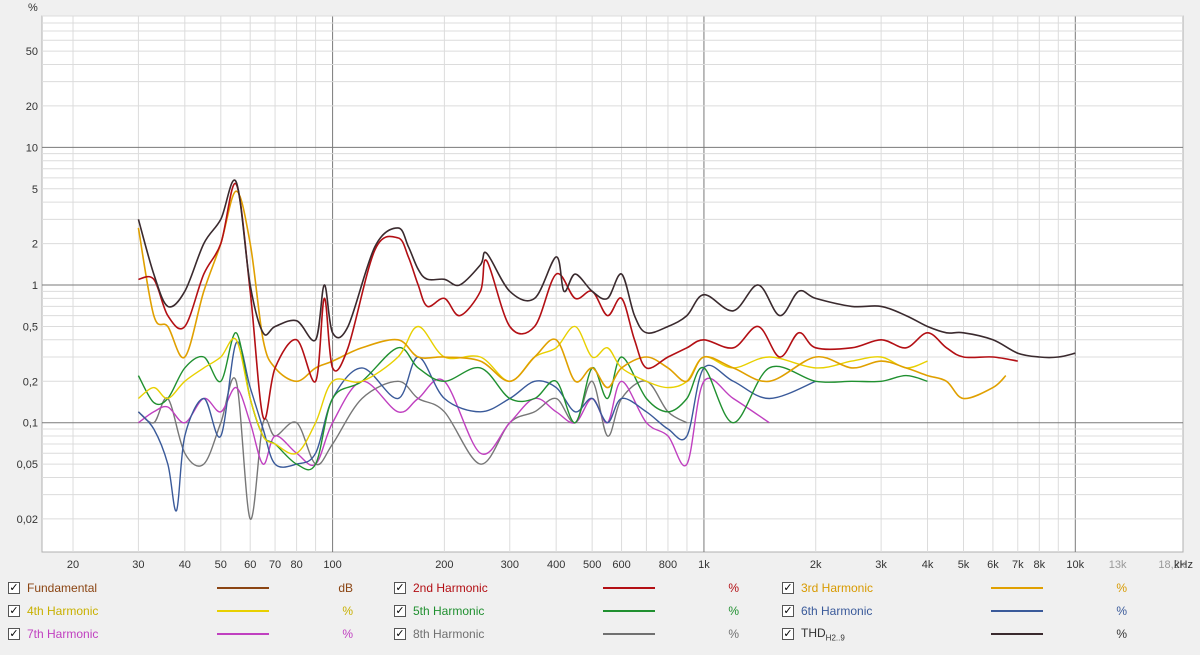 This screenshot has width=1200, height=655. Describe the element at coordinates (450, 588) in the screenshot. I see `legend-label: 2nd Harmonic` at that location.